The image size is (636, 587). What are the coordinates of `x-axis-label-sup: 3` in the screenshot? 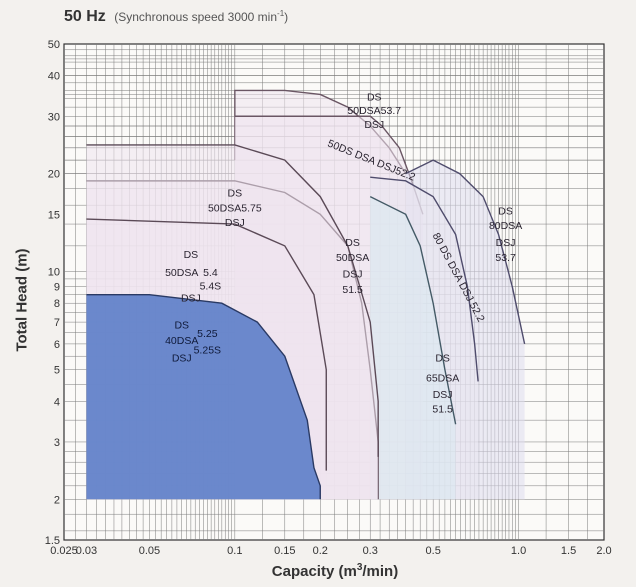 It's located at (359, 567).